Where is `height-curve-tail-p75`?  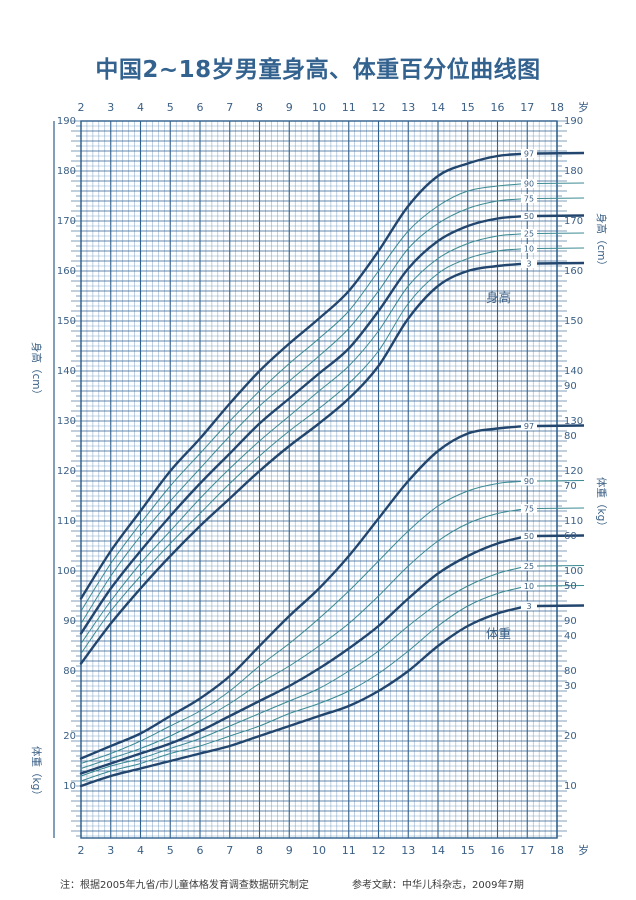 height-curve-tail-p75 is located at coordinates (560, 198).